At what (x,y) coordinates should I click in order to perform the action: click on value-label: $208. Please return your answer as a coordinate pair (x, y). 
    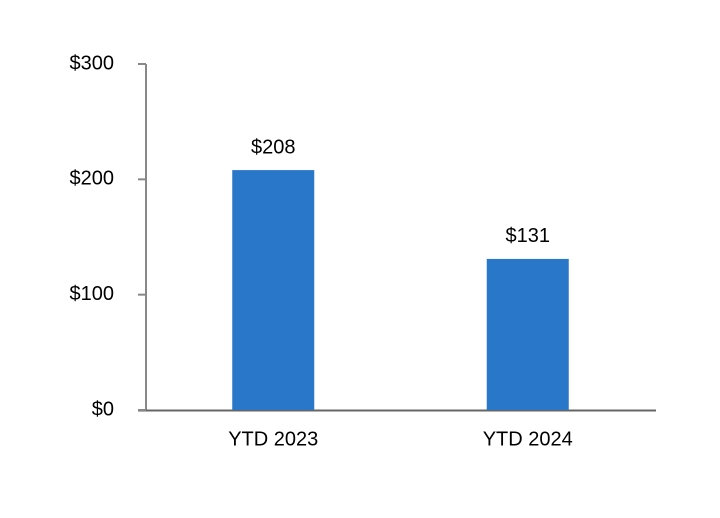
    Looking at the image, I should click on (273, 147).